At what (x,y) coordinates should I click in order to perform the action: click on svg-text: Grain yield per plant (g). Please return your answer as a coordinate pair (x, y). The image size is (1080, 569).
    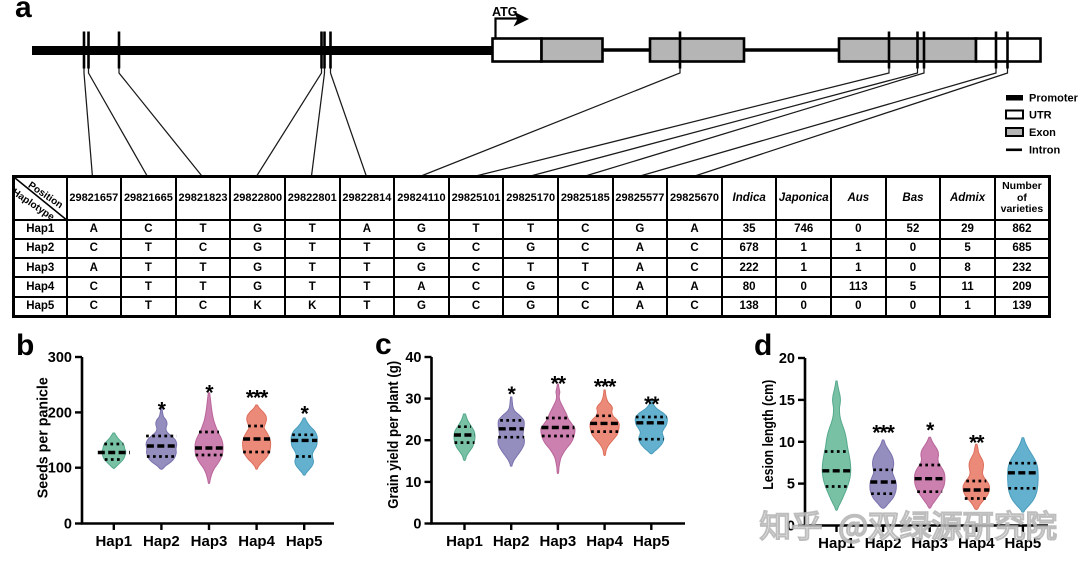
    Looking at the image, I should click on (393, 435).